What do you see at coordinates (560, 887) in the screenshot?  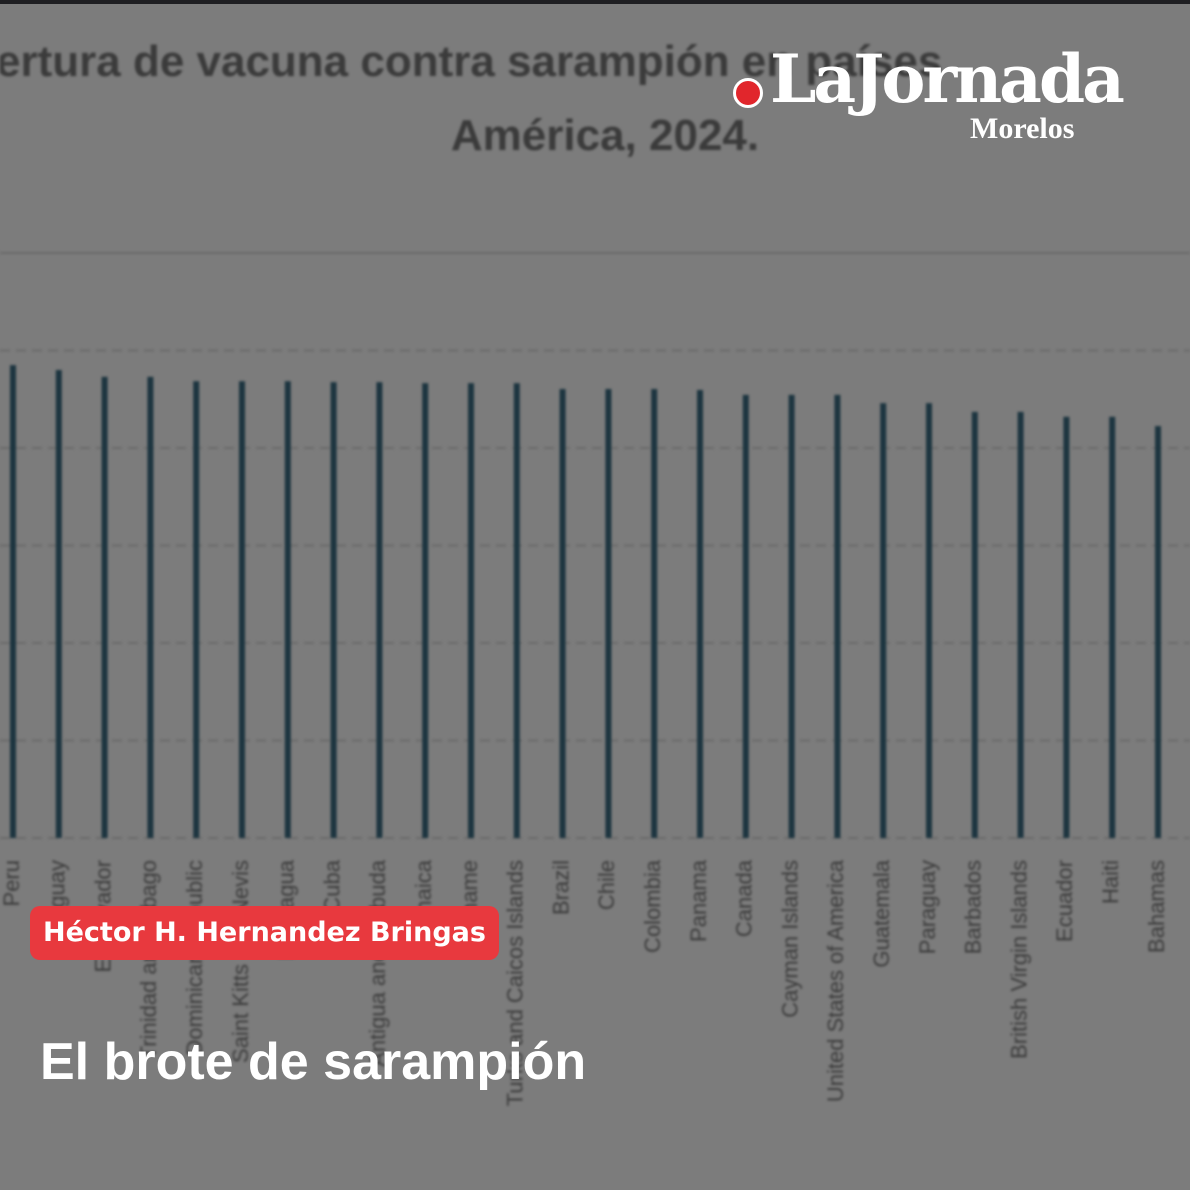 I see `x-tick-label: Brazil` at bounding box center [560, 887].